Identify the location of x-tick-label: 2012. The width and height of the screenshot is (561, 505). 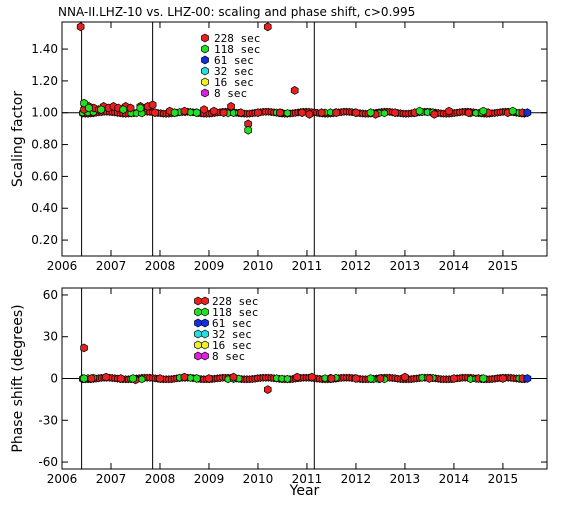
(356, 266).